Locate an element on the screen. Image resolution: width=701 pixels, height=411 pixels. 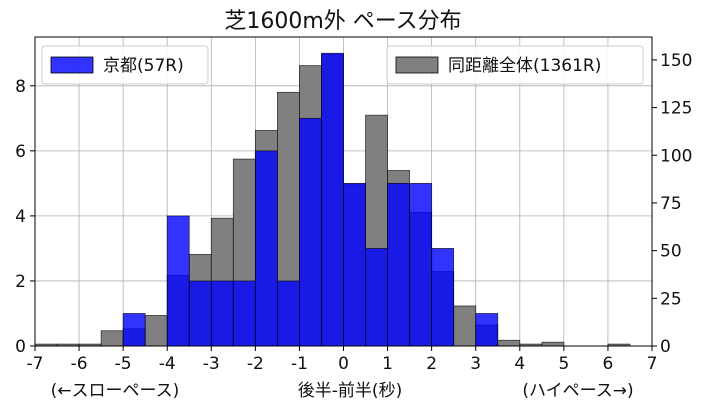
x-tick-label: 2 is located at coordinates (431, 364).